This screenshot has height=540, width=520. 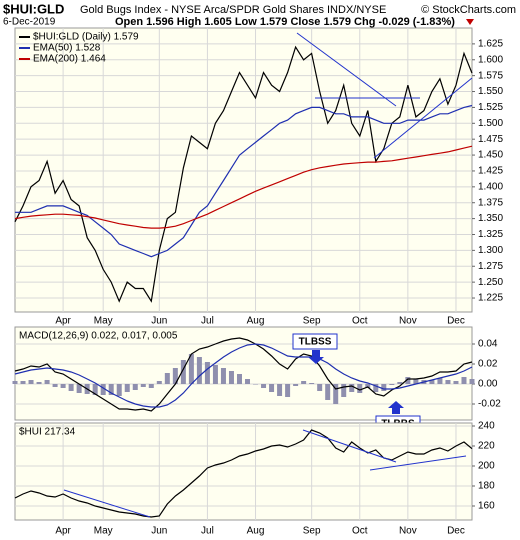 I want to click on y-tick-label: 1.600, so click(x=490, y=59).